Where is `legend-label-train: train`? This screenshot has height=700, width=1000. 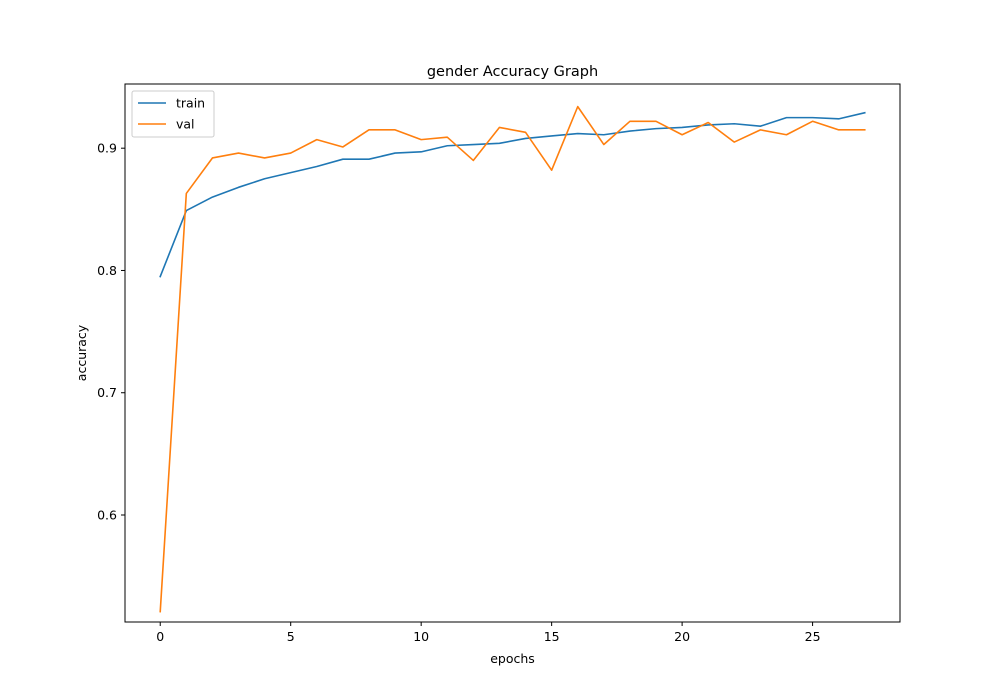 legend-label-train: train is located at coordinates (190, 103).